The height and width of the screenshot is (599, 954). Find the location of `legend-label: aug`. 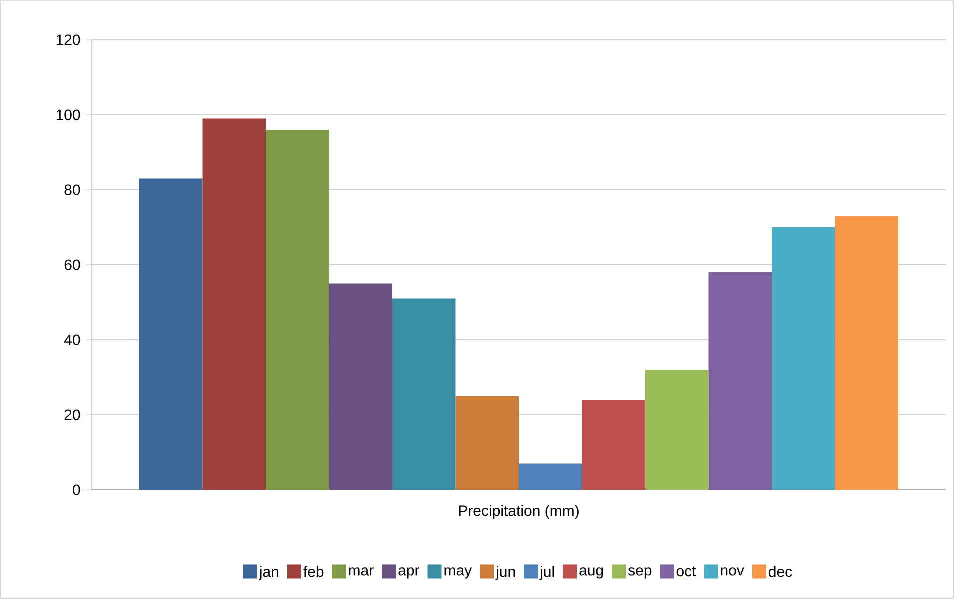

legend-label: aug is located at coordinates (592, 573).